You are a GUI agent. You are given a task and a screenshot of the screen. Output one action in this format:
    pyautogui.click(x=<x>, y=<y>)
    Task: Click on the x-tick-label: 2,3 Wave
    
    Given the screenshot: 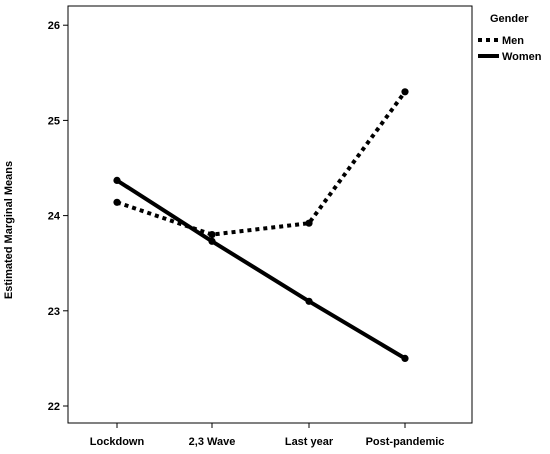 What is the action you would take?
    pyautogui.click(x=212, y=442)
    